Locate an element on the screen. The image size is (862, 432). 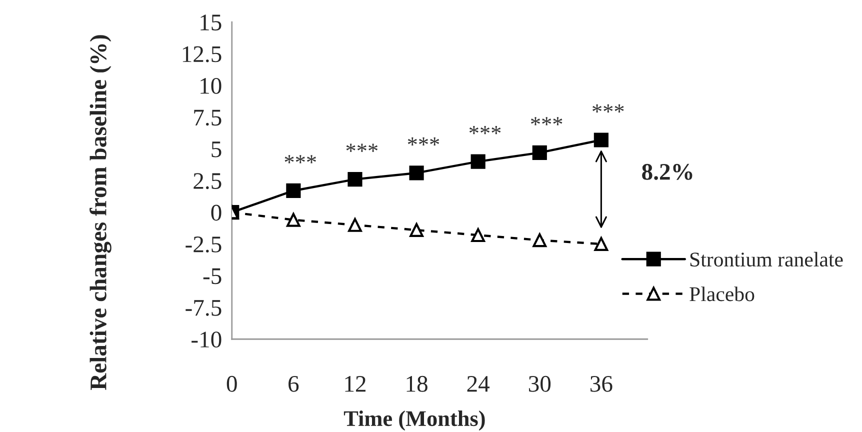
x-axis-title: Time (Months) is located at coordinates (414, 420).